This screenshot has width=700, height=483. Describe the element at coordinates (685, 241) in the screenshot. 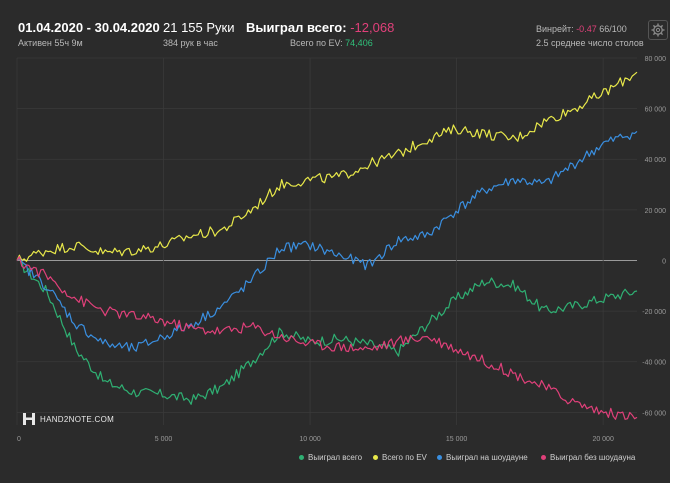

I see `page-margin` at that location.